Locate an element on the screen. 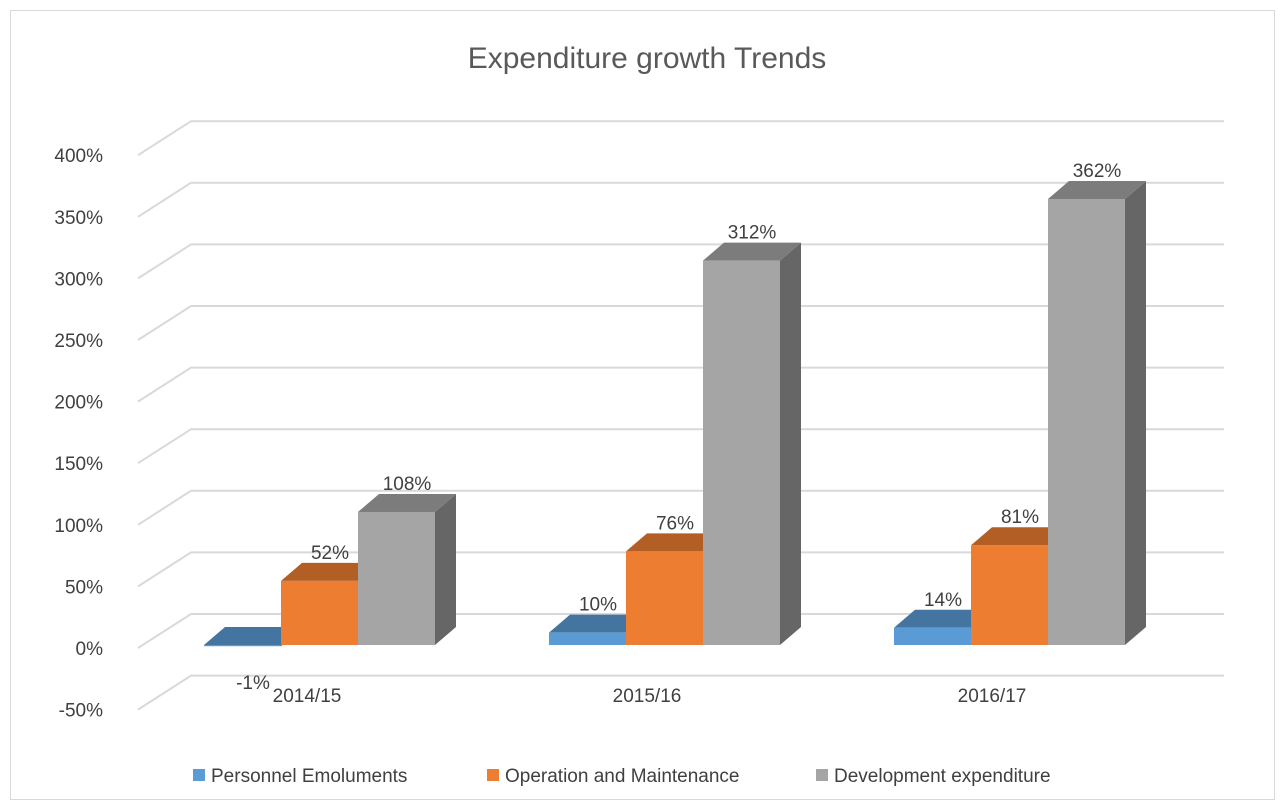 The height and width of the screenshot is (810, 1287). y-tick-label: 300% is located at coordinates (78, 279).